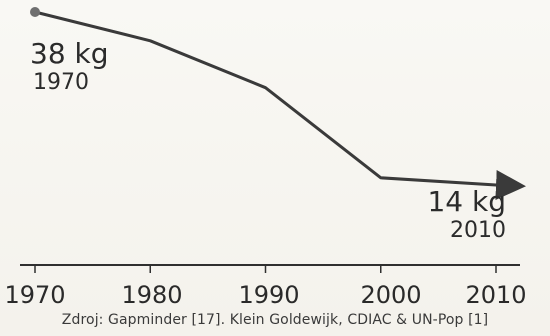  Describe the element at coordinates (466, 201) in the screenshot. I see `end-value-label: 14 kg` at that location.